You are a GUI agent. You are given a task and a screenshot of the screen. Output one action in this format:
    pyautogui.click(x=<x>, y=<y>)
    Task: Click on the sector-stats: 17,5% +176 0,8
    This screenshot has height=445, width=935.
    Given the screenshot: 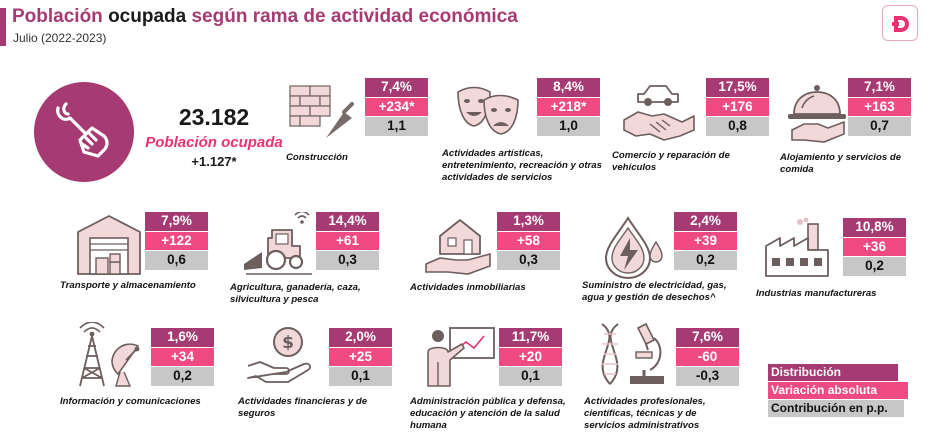 What is the action you would take?
    pyautogui.click(x=737, y=107)
    